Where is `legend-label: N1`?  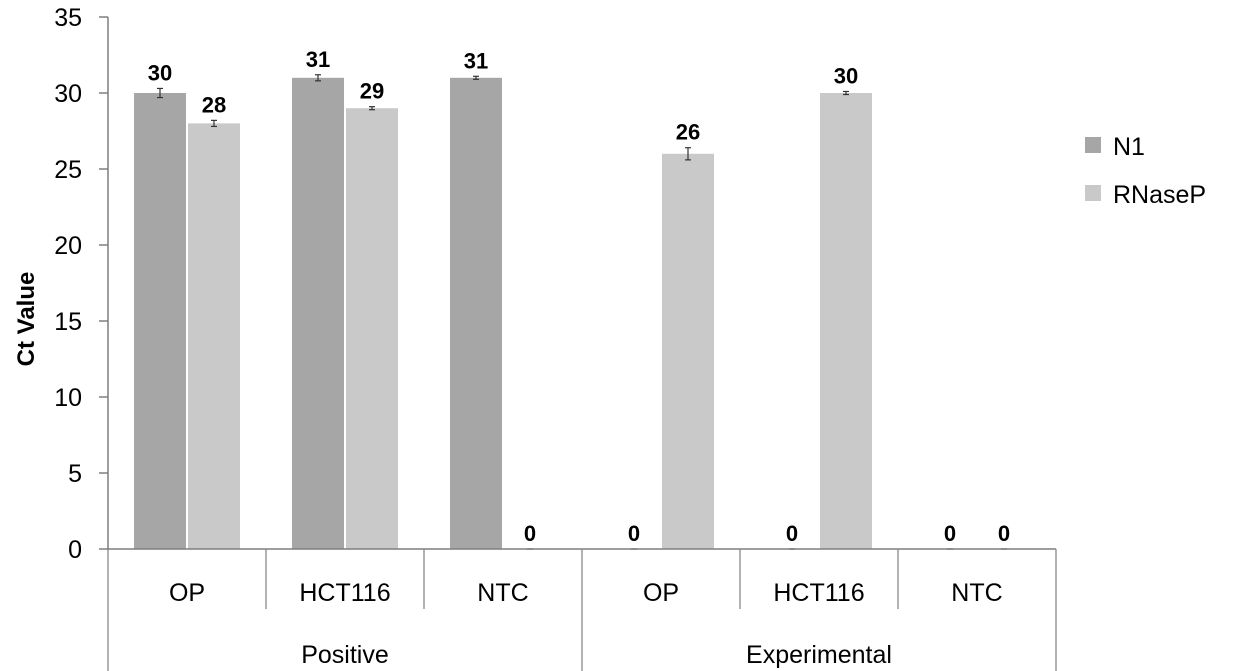 legend-label: N1 is located at coordinates (1129, 147).